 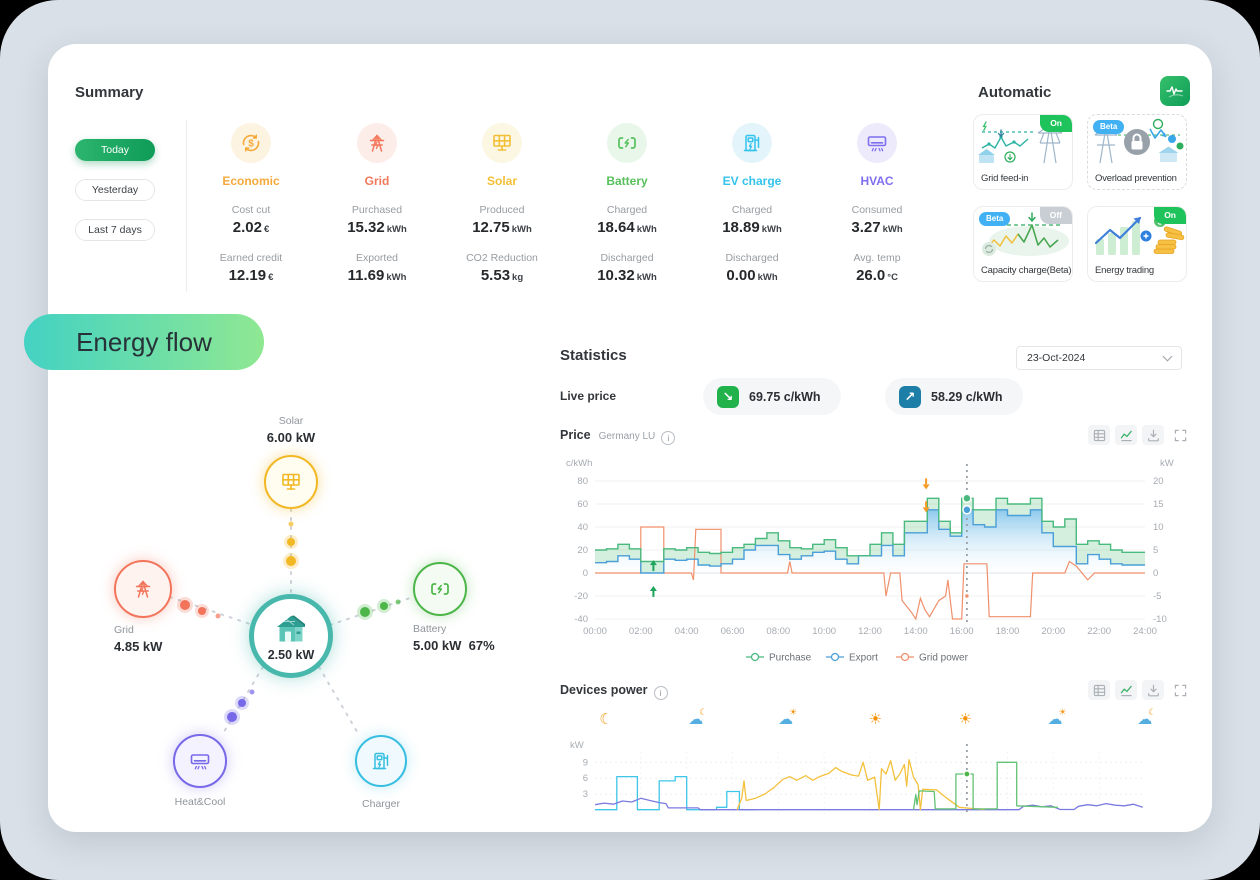 What do you see at coordinates (752, 227) in the screenshot?
I see `metric-value: 18.89 kWh` at bounding box center [752, 227].